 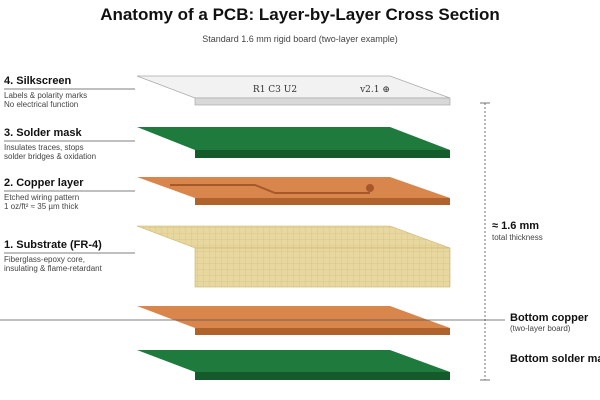 I want to click on silk-mark: v2.1 ⊕, so click(x=374, y=90).